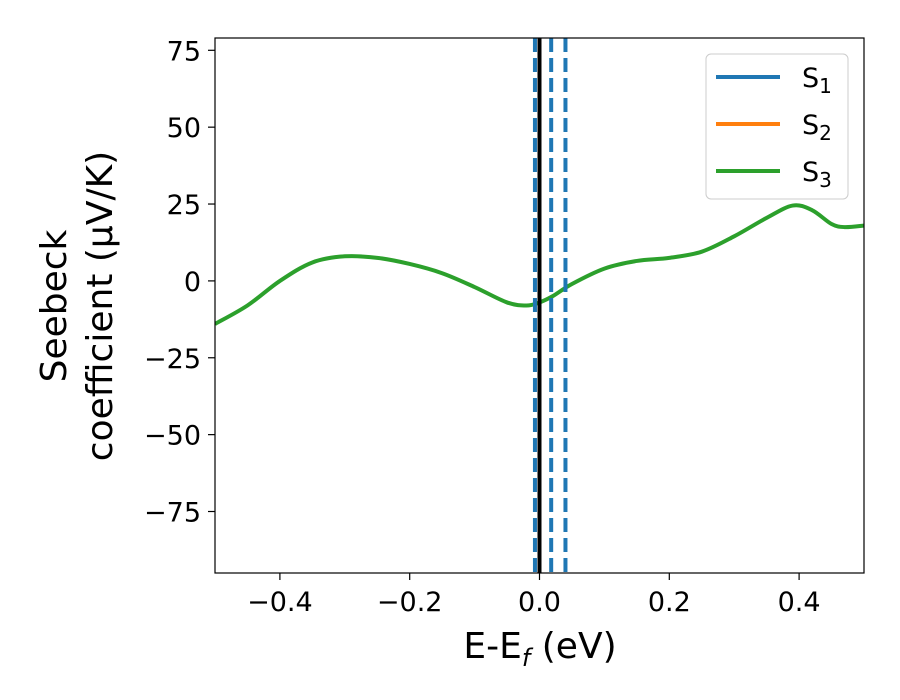  Describe the element at coordinates (817, 127) in the screenshot. I see `legend-label-s2: S2` at that location.